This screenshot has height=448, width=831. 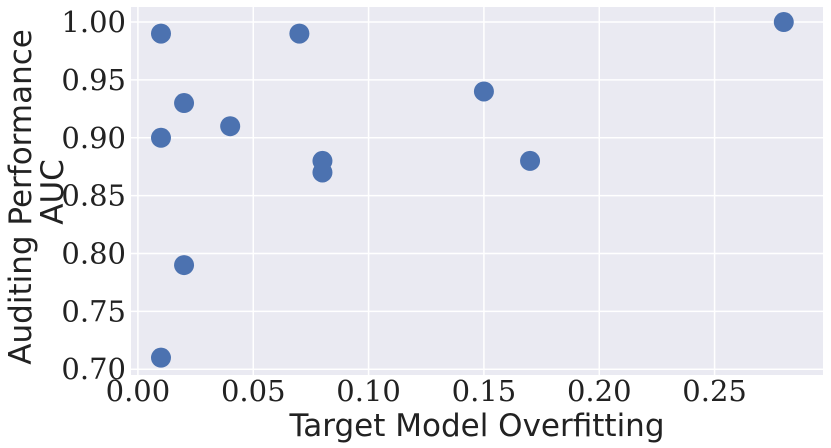 I want to click on x-tick-label: 0.15, so click(x=484, y=391).